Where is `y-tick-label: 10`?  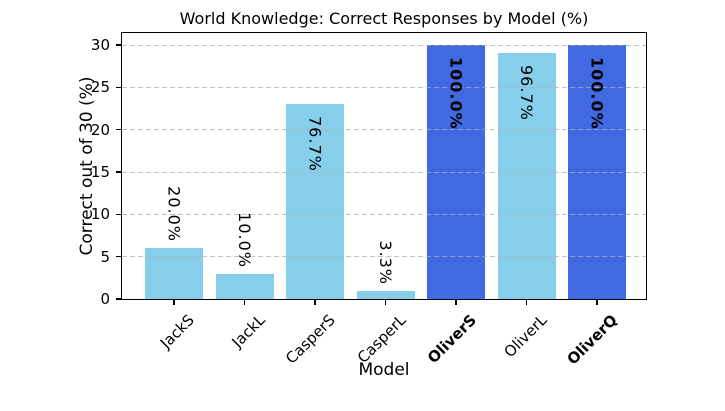
y-tick-label: 10 is located at coordinates (100, 214).